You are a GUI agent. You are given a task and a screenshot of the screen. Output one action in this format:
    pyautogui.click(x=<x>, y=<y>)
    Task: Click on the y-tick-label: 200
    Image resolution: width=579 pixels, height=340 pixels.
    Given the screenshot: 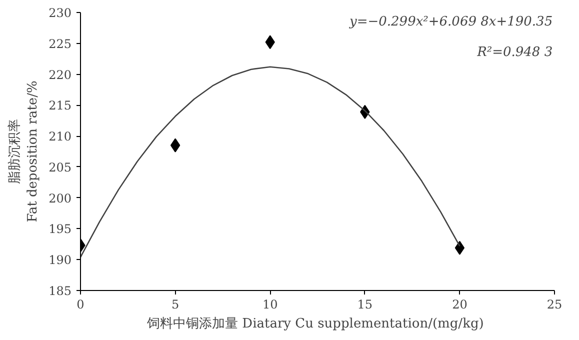 What is the action you would take?
    pyautogui.click(x=60, y=198)
    